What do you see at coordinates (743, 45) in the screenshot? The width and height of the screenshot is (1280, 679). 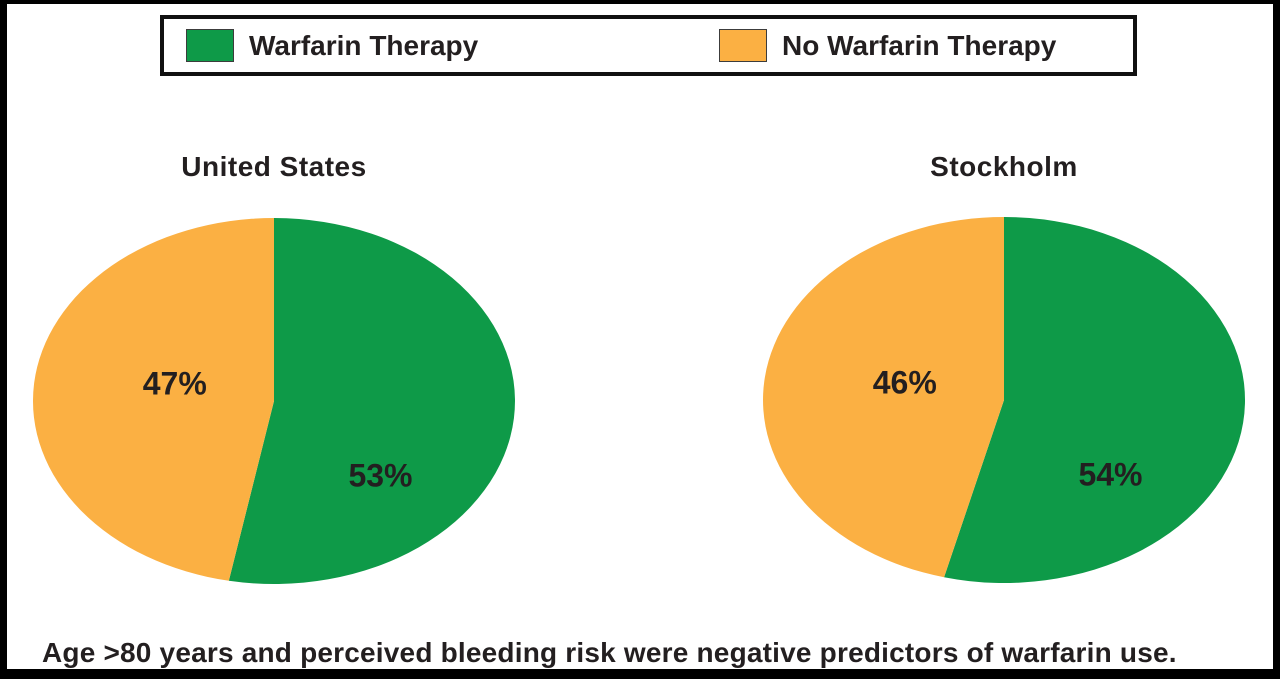 I see `orange-swatch-icon` at bounding box center [743, 45].